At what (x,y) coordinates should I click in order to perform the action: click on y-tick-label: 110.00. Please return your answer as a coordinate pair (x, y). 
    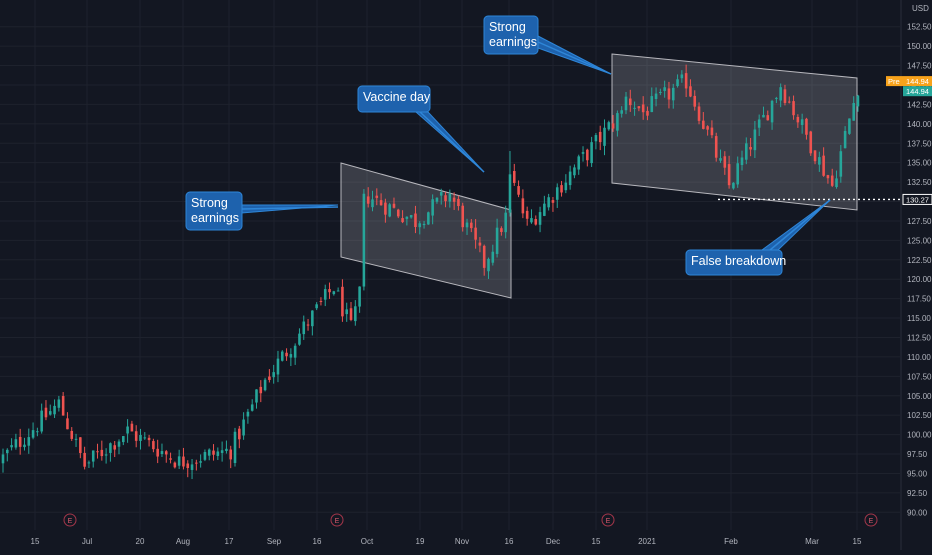
    Looking at the image, I should click on (919, 357).